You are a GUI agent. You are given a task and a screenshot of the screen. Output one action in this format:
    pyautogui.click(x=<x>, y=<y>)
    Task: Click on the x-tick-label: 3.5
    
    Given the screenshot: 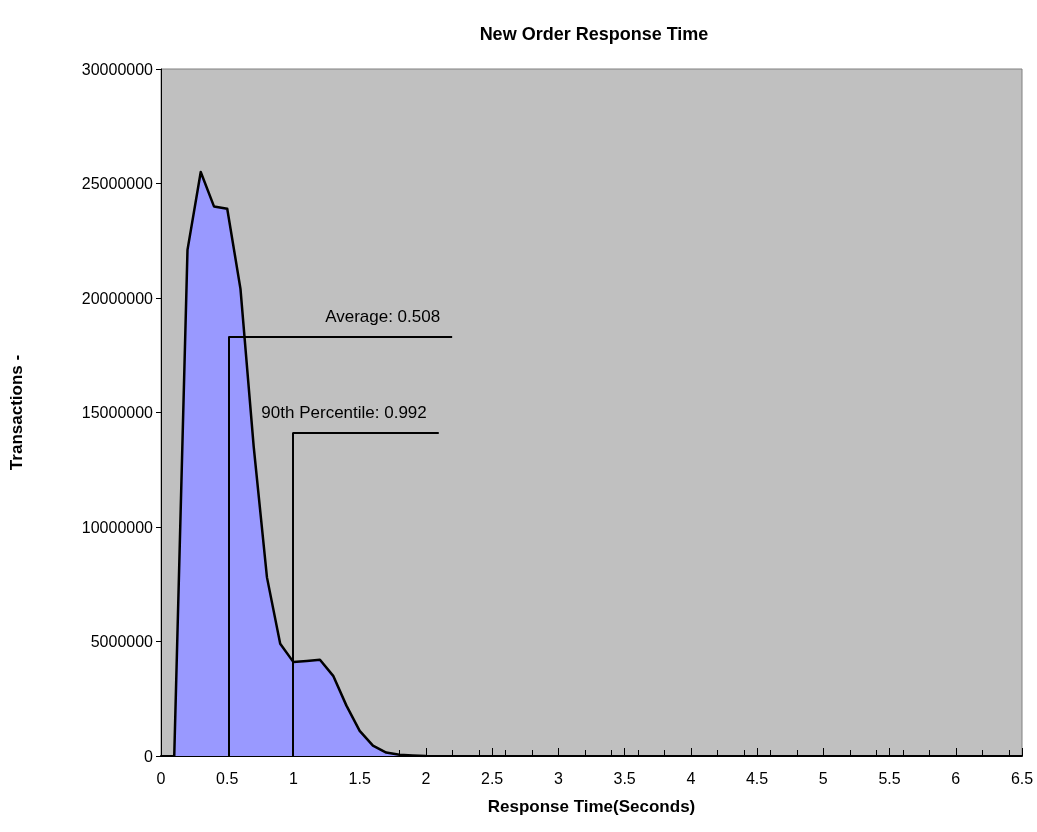 What is the action you would take?
    pyautogui.click(x=624, y=778)
    